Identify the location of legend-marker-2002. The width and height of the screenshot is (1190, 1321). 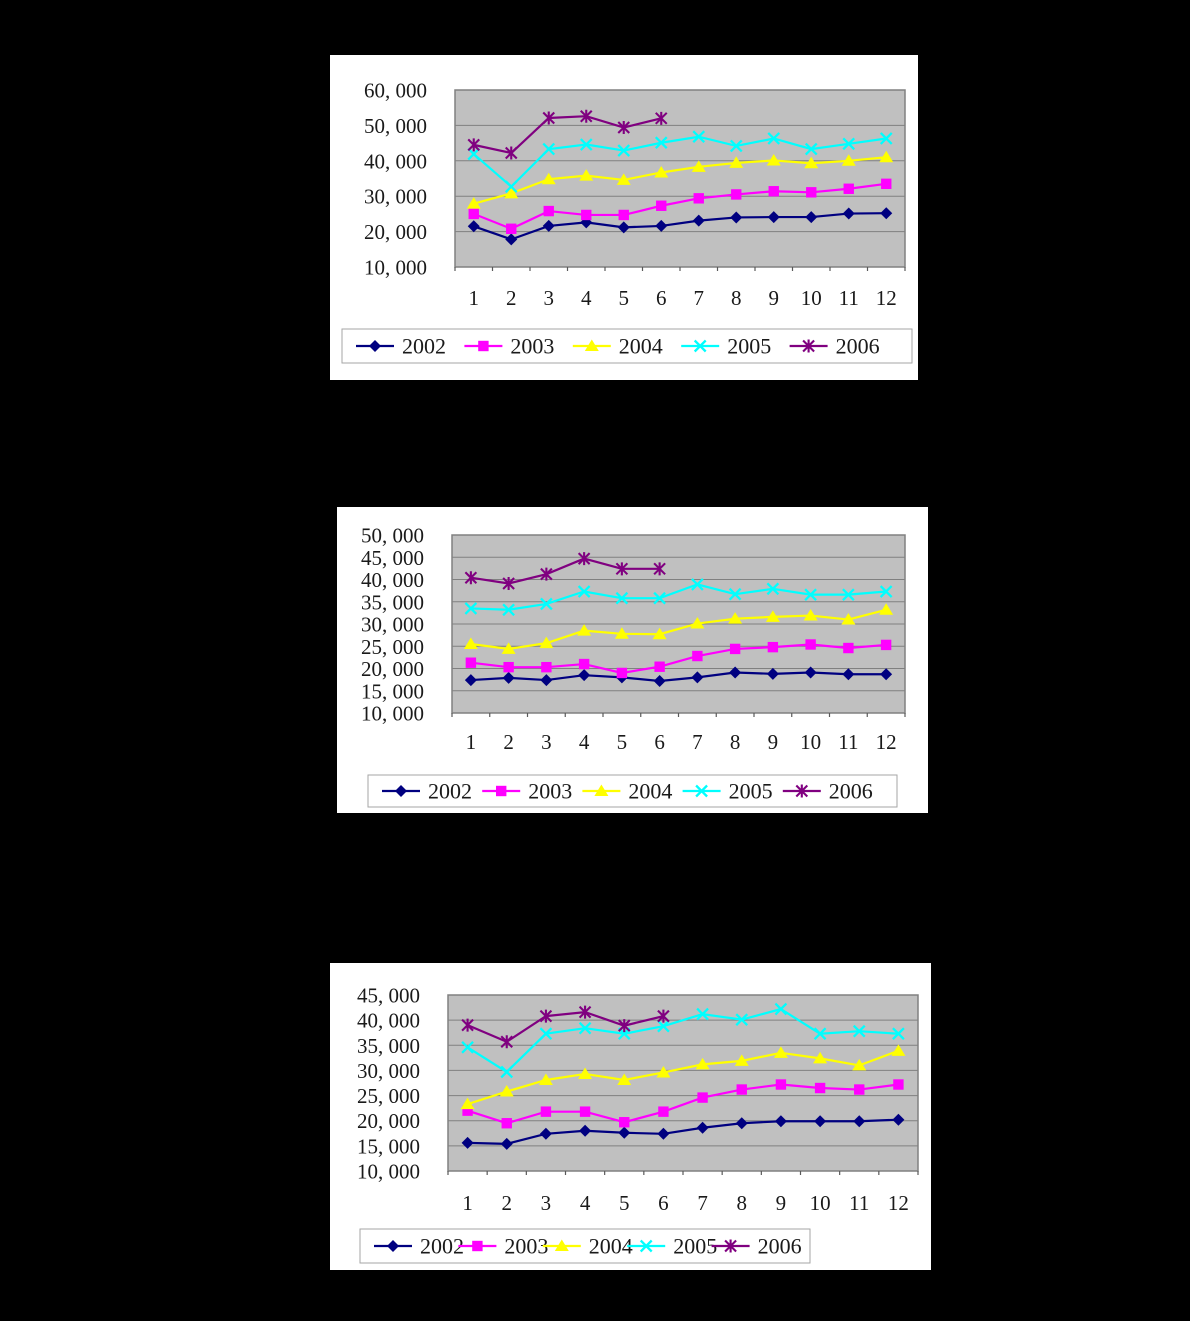
(393, 1246).